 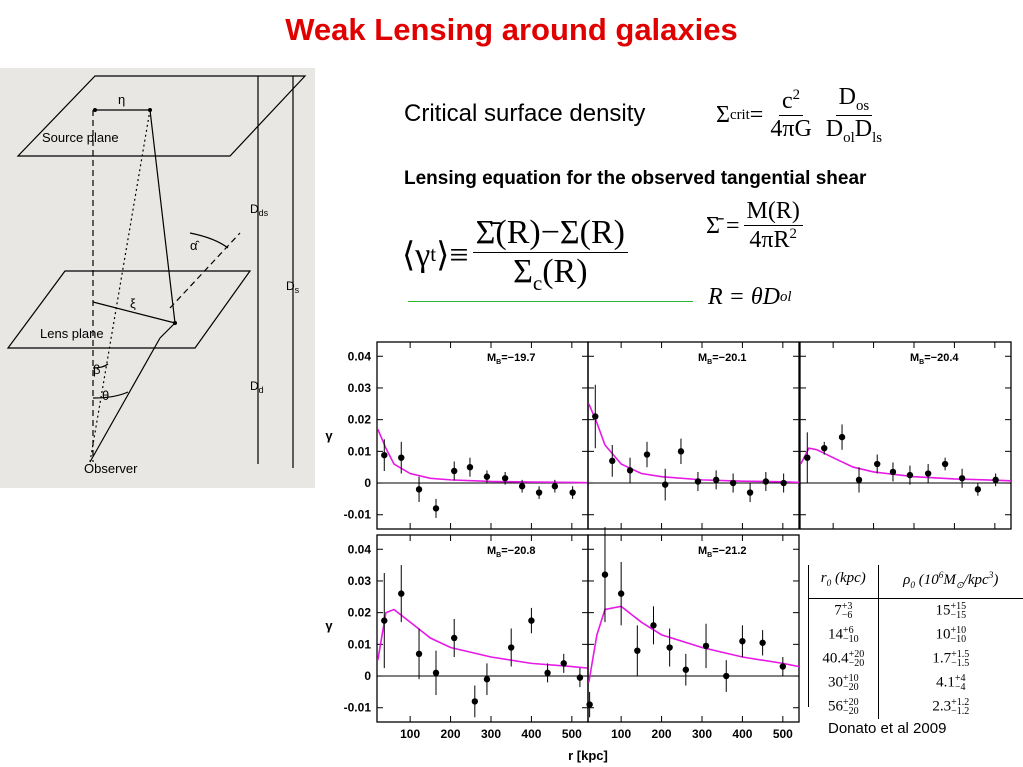 What do you see at coordinates (790, 129) in the screenshot?
I see `denominator: 4πG` at bounding box center [790, 129].